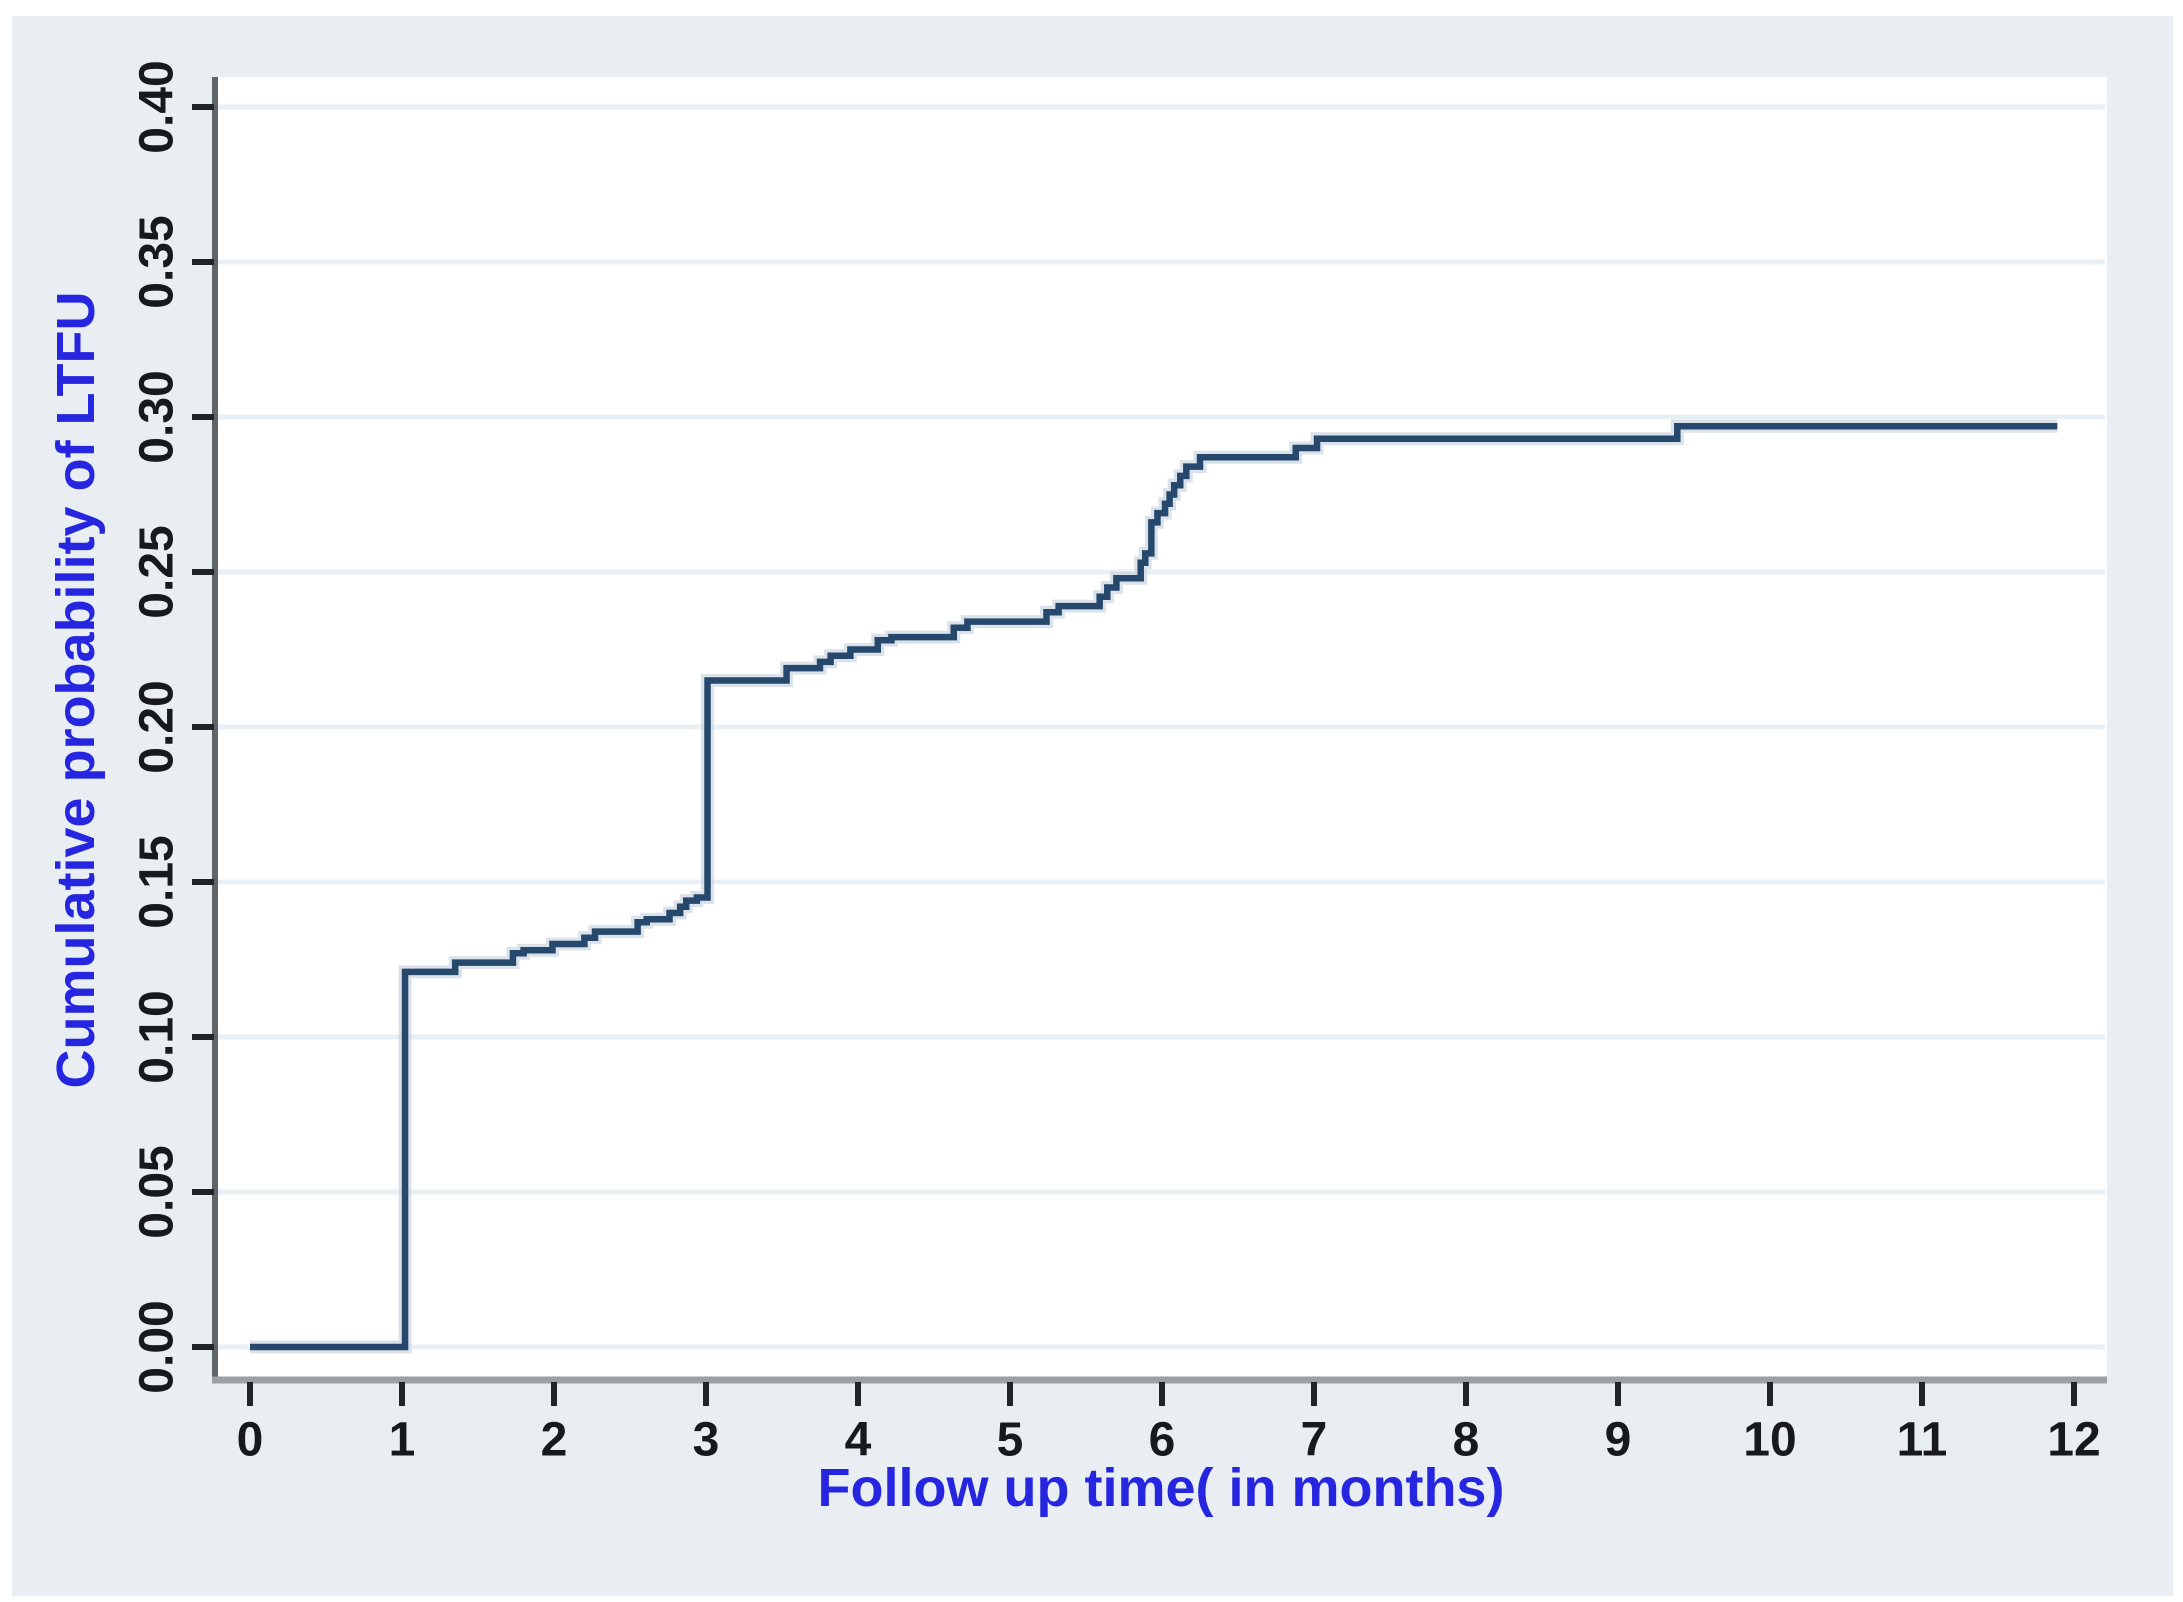 The image size is (2183, 1602). Describe the element at coordinates (1769, 1440) in the screenshot. I see `x-tick-label: 10` at that location.